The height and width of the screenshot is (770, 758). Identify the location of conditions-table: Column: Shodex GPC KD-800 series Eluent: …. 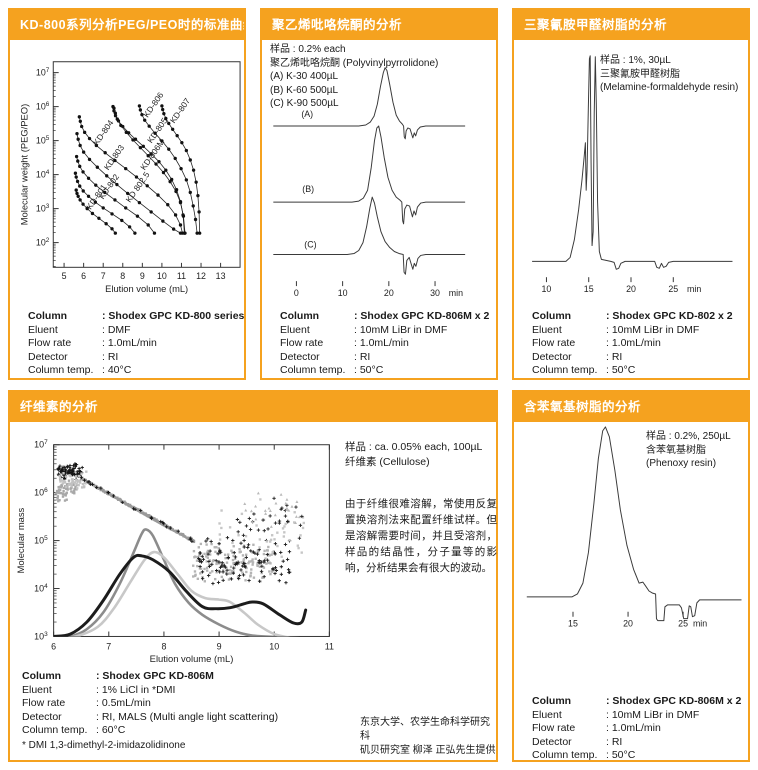
(136, 344).